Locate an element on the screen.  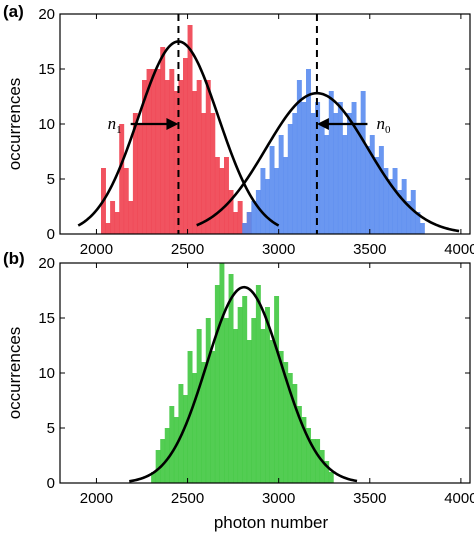
x-tick-label: 3500 is located at coordinates (369, 249).